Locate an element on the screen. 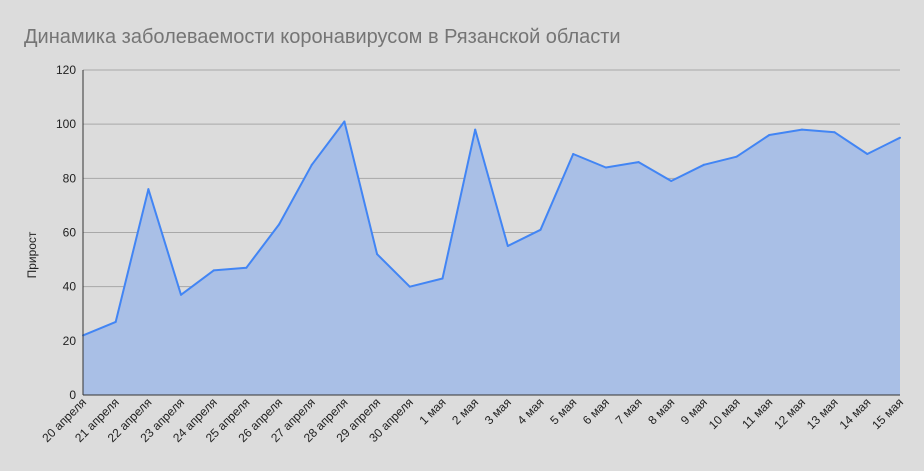  x-tick-label: 2 мая is located at coordinates (465, 411).